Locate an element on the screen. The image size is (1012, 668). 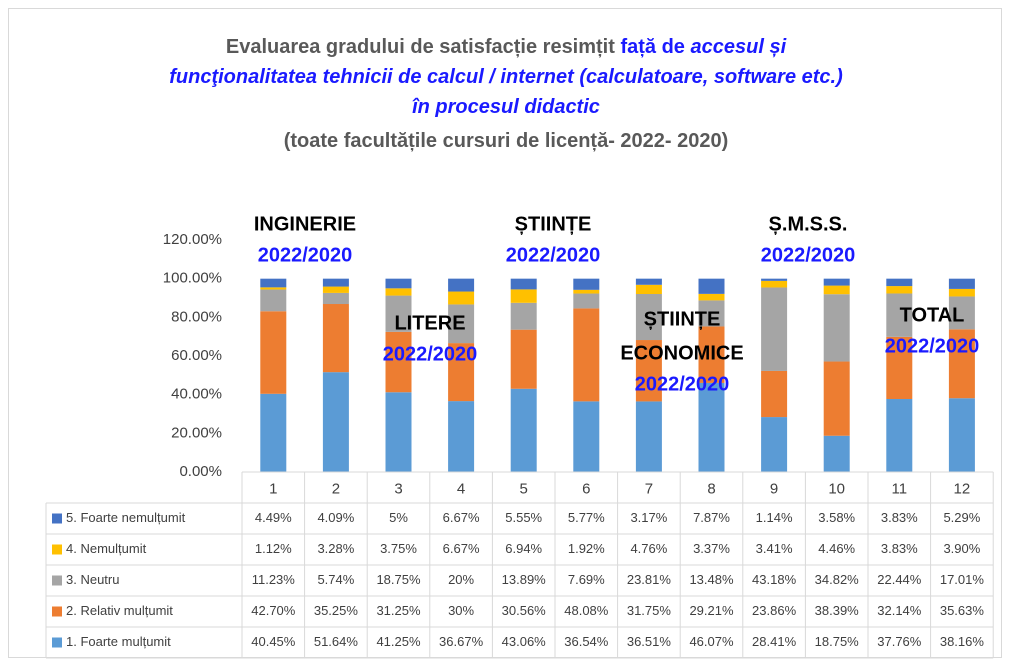
table-cell: 35.25% is located at coordinates (336, 610).